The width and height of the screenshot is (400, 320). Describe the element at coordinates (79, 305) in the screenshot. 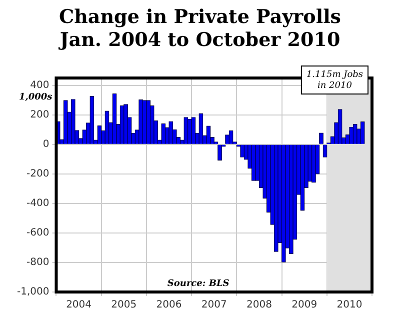

I see `x-tick-label: 2004` at that location.